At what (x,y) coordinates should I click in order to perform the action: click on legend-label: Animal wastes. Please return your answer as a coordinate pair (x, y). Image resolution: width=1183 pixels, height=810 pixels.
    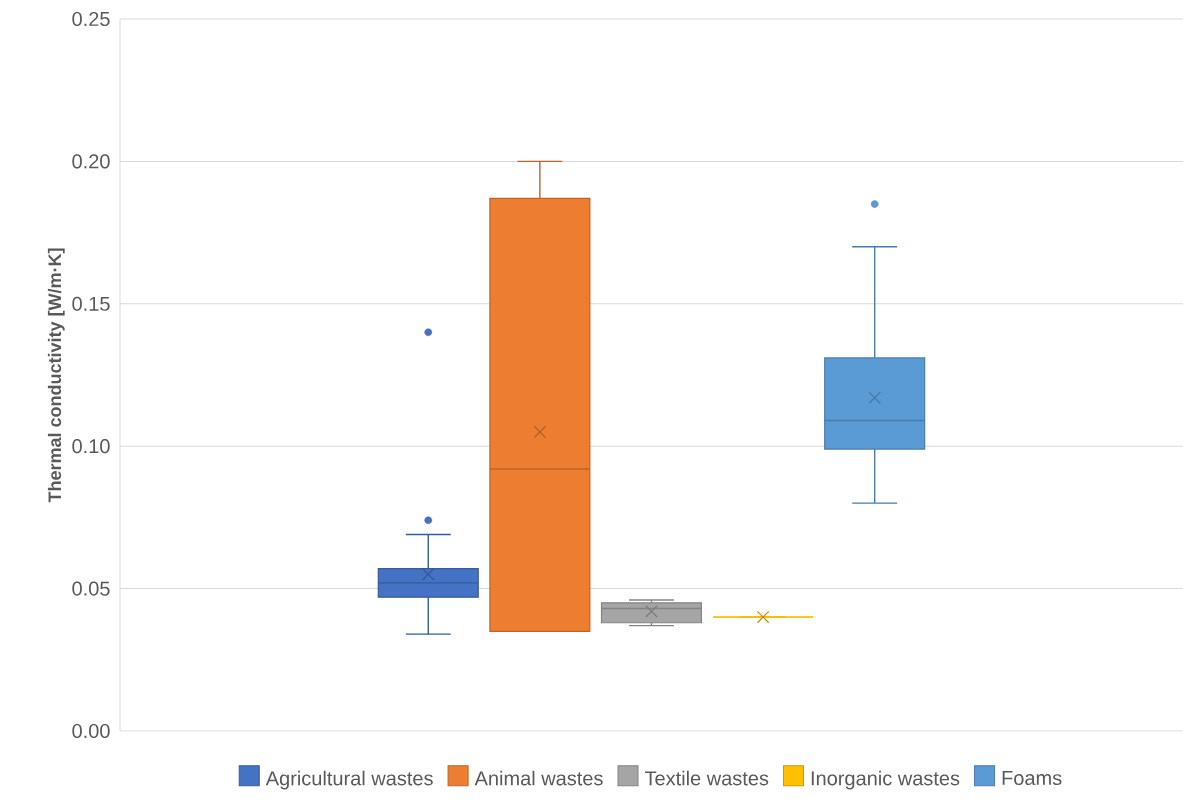
    Looking at the image, I should click on (538, 778).